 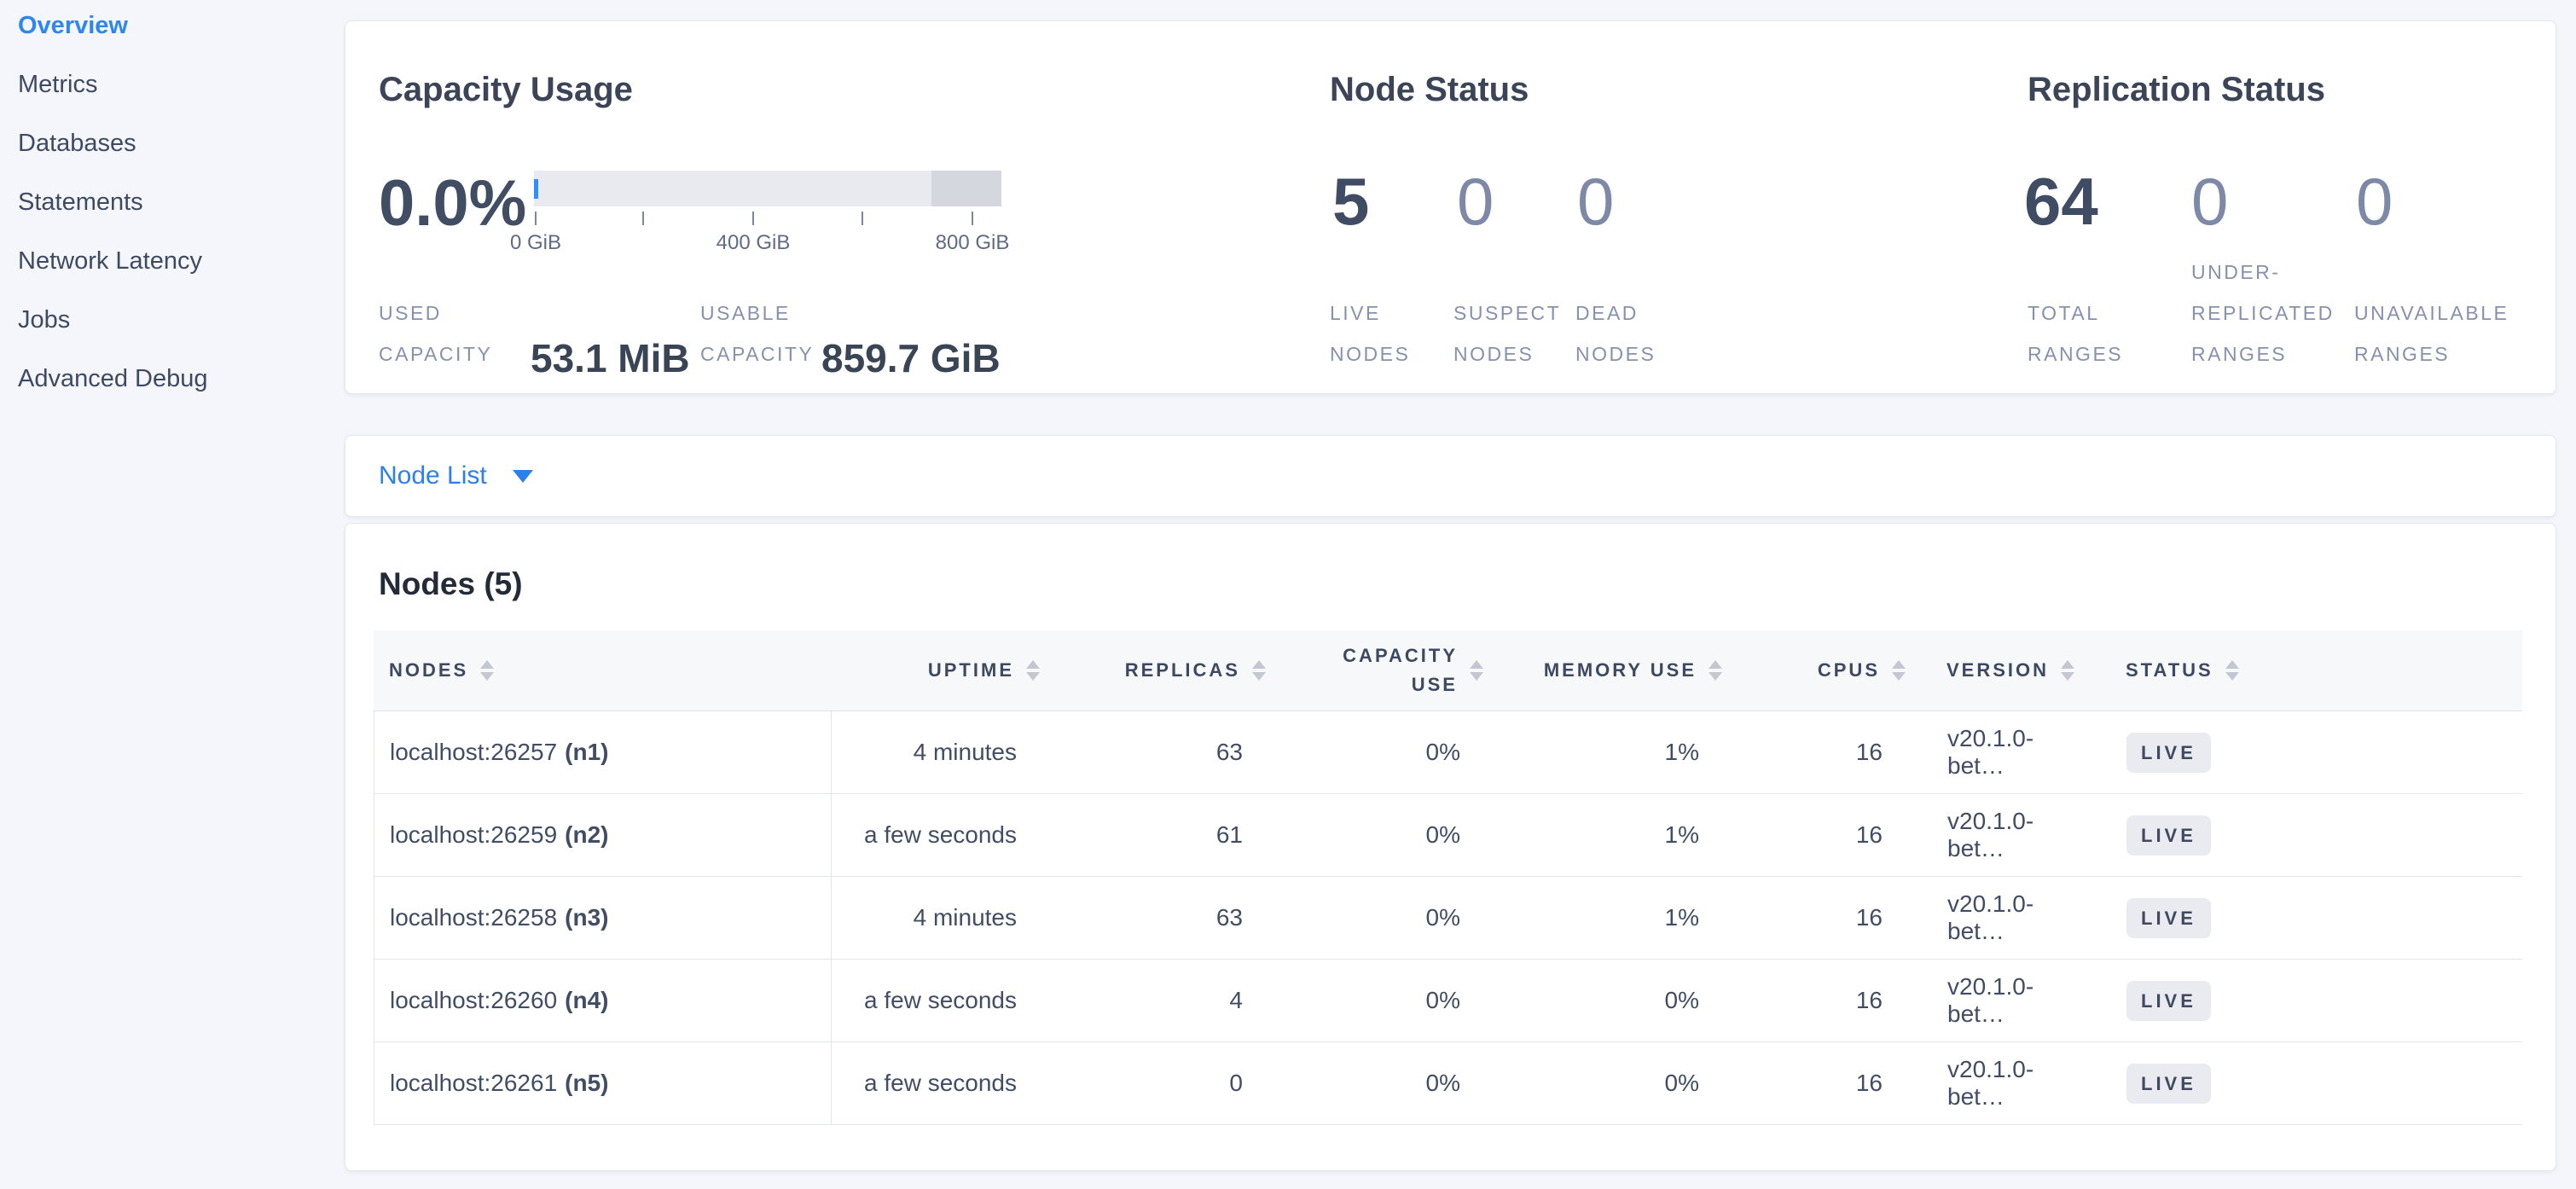 I want to click on node-id: (n2), so click(x=587, y=834).